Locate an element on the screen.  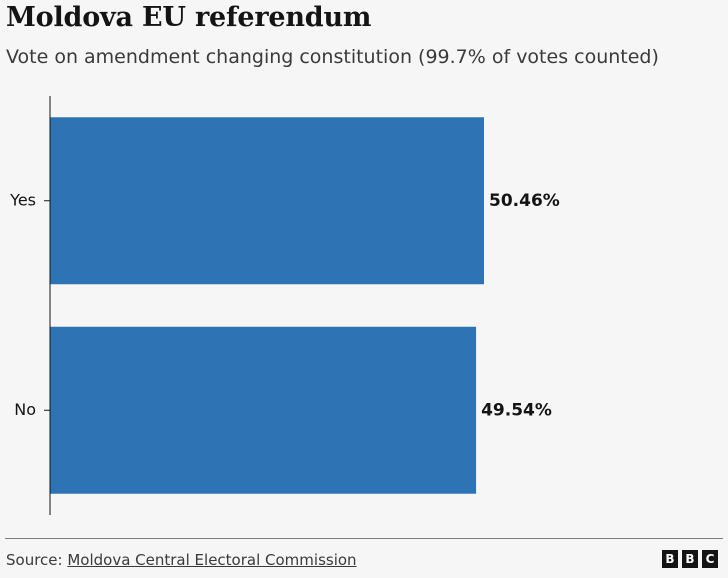
data-label-no: 49.54% is located at coordinates (516, 410).